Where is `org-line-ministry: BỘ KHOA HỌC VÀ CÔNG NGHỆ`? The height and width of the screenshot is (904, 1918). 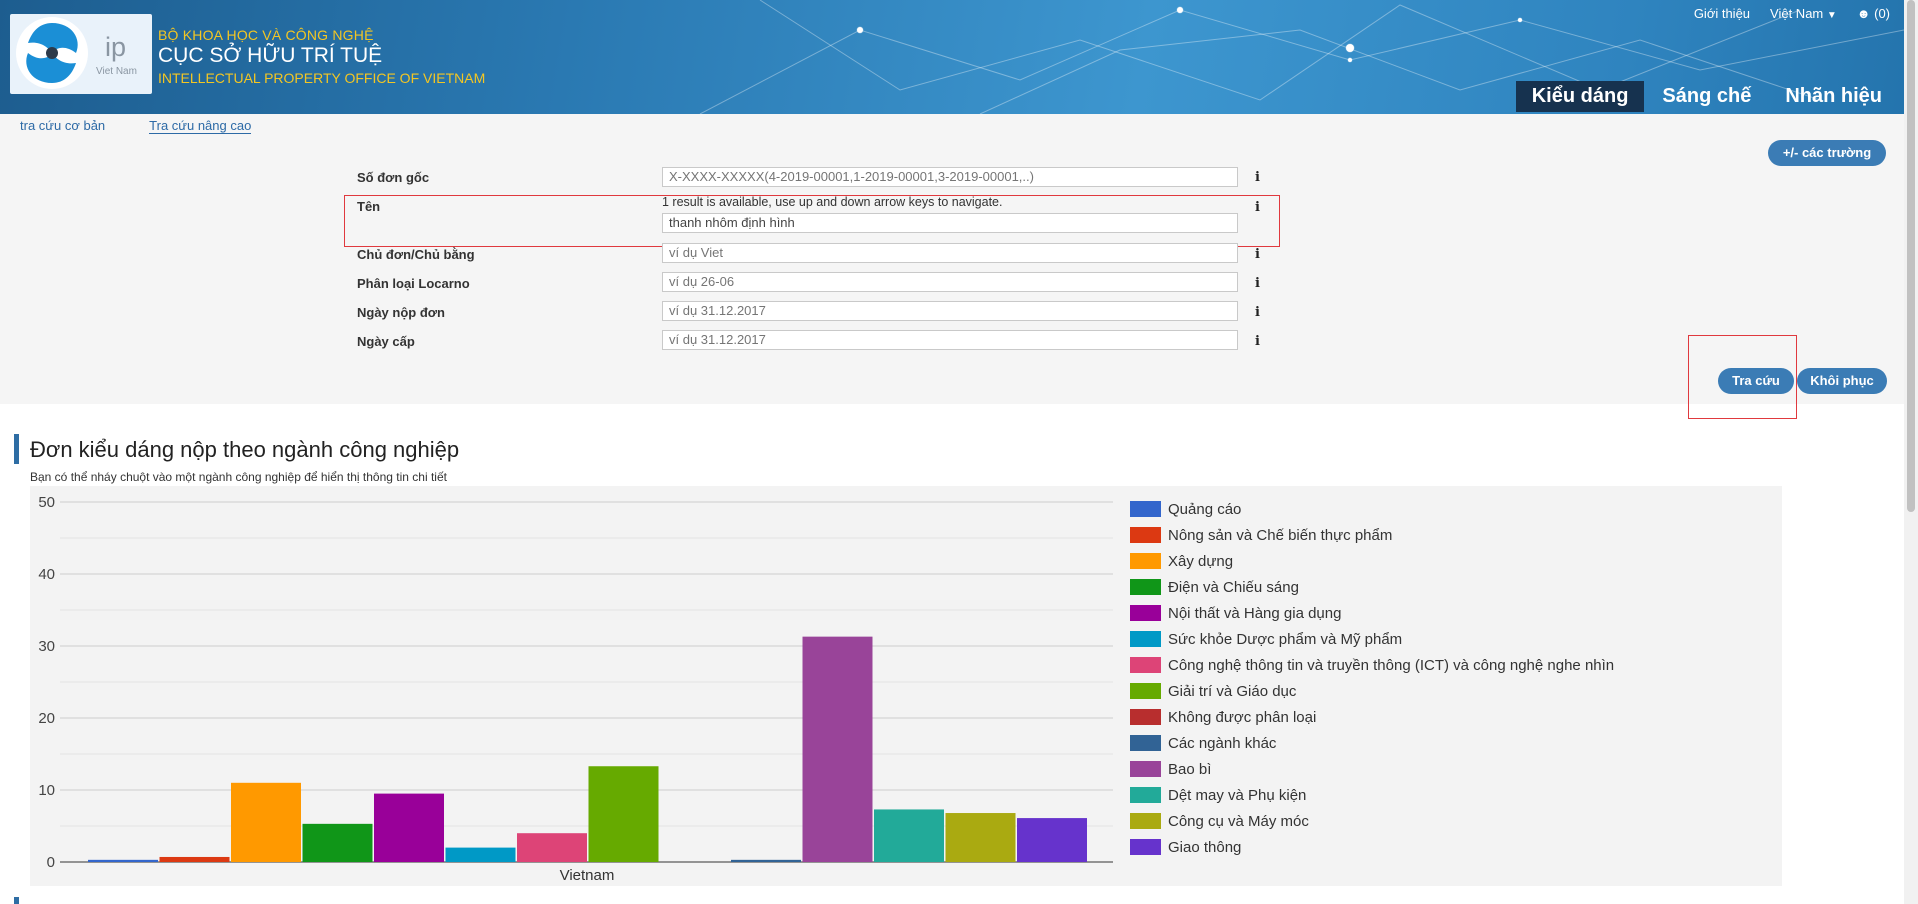
org-line-ministry: BỘ KHOA HỌC VÀ CÔNG NGHỆ is located at coordinates (266, 35).